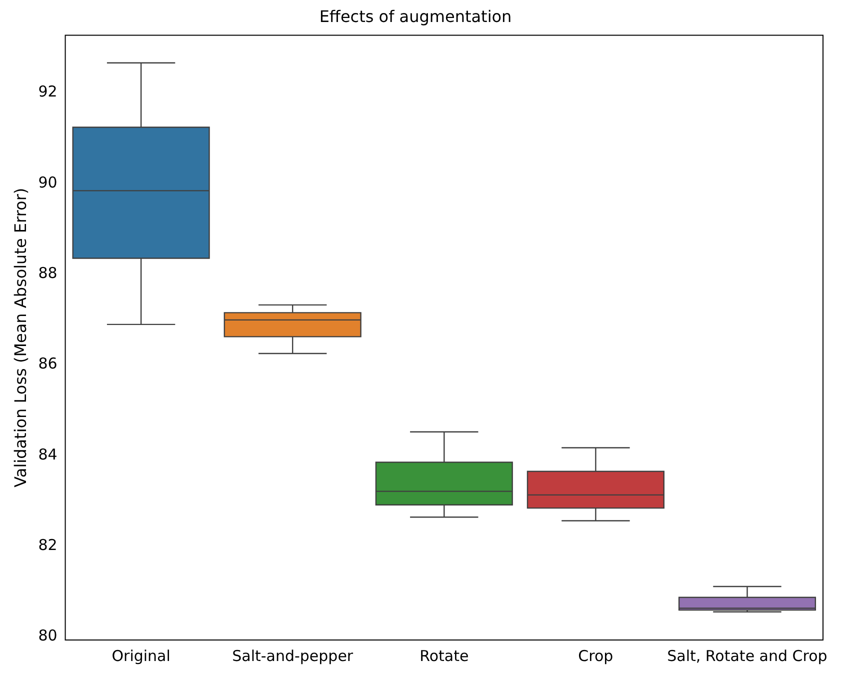  Describe the element at coordinates (747, 655) in the screenshot. I see `x-tick-label: Salt, Rotate and Crop` at that location.